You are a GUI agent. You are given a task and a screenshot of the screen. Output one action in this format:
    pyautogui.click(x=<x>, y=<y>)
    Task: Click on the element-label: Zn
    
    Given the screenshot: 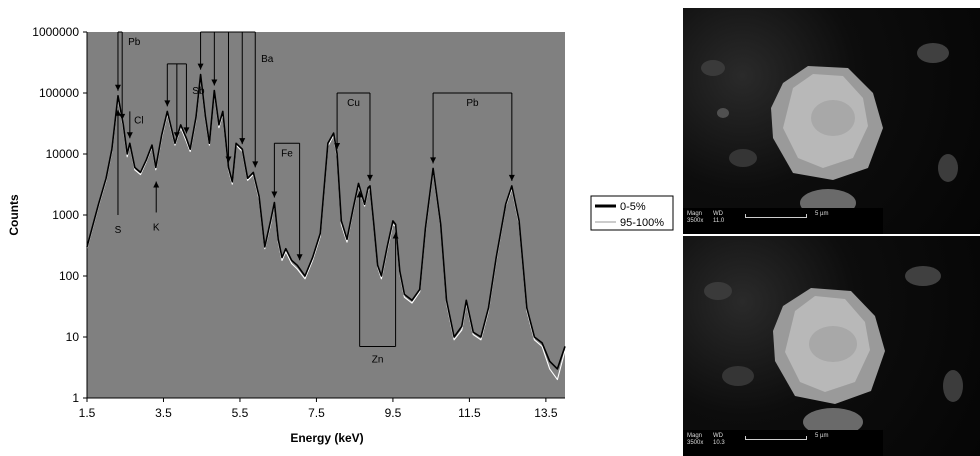 What is the action you would take?
    pyautogui.click(x=378, y=359)
    